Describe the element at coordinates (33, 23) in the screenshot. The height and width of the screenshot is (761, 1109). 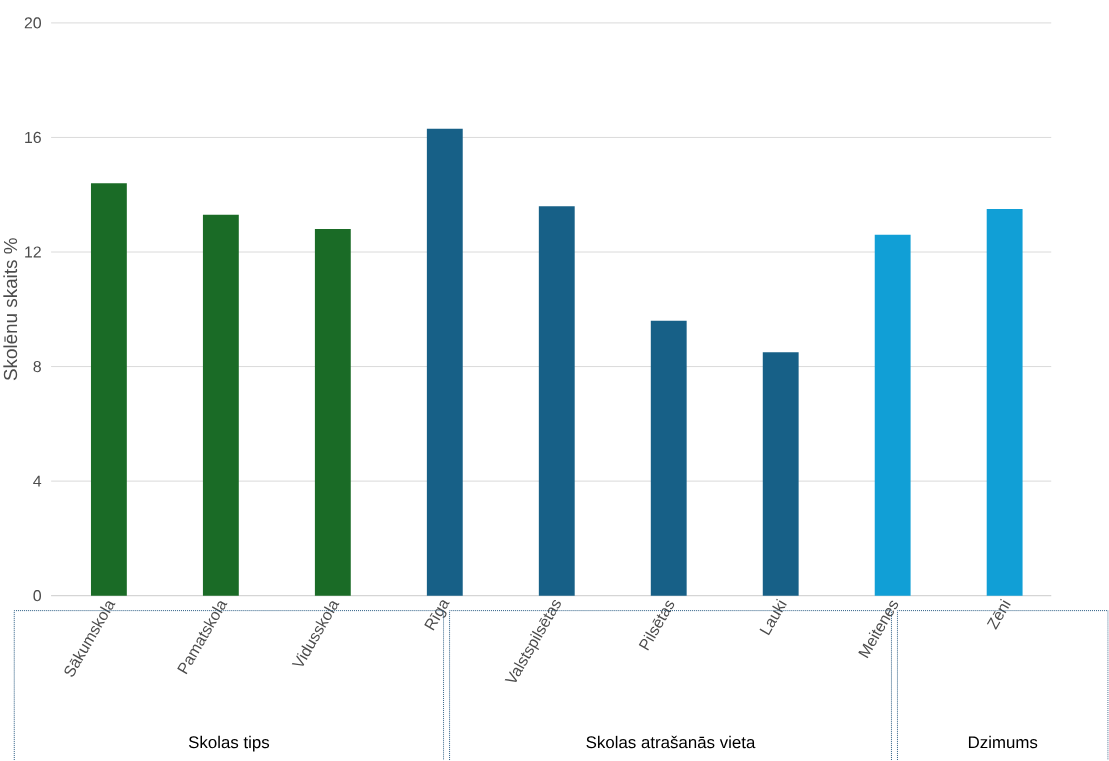
I see `y-tick-label: 20` at that location.